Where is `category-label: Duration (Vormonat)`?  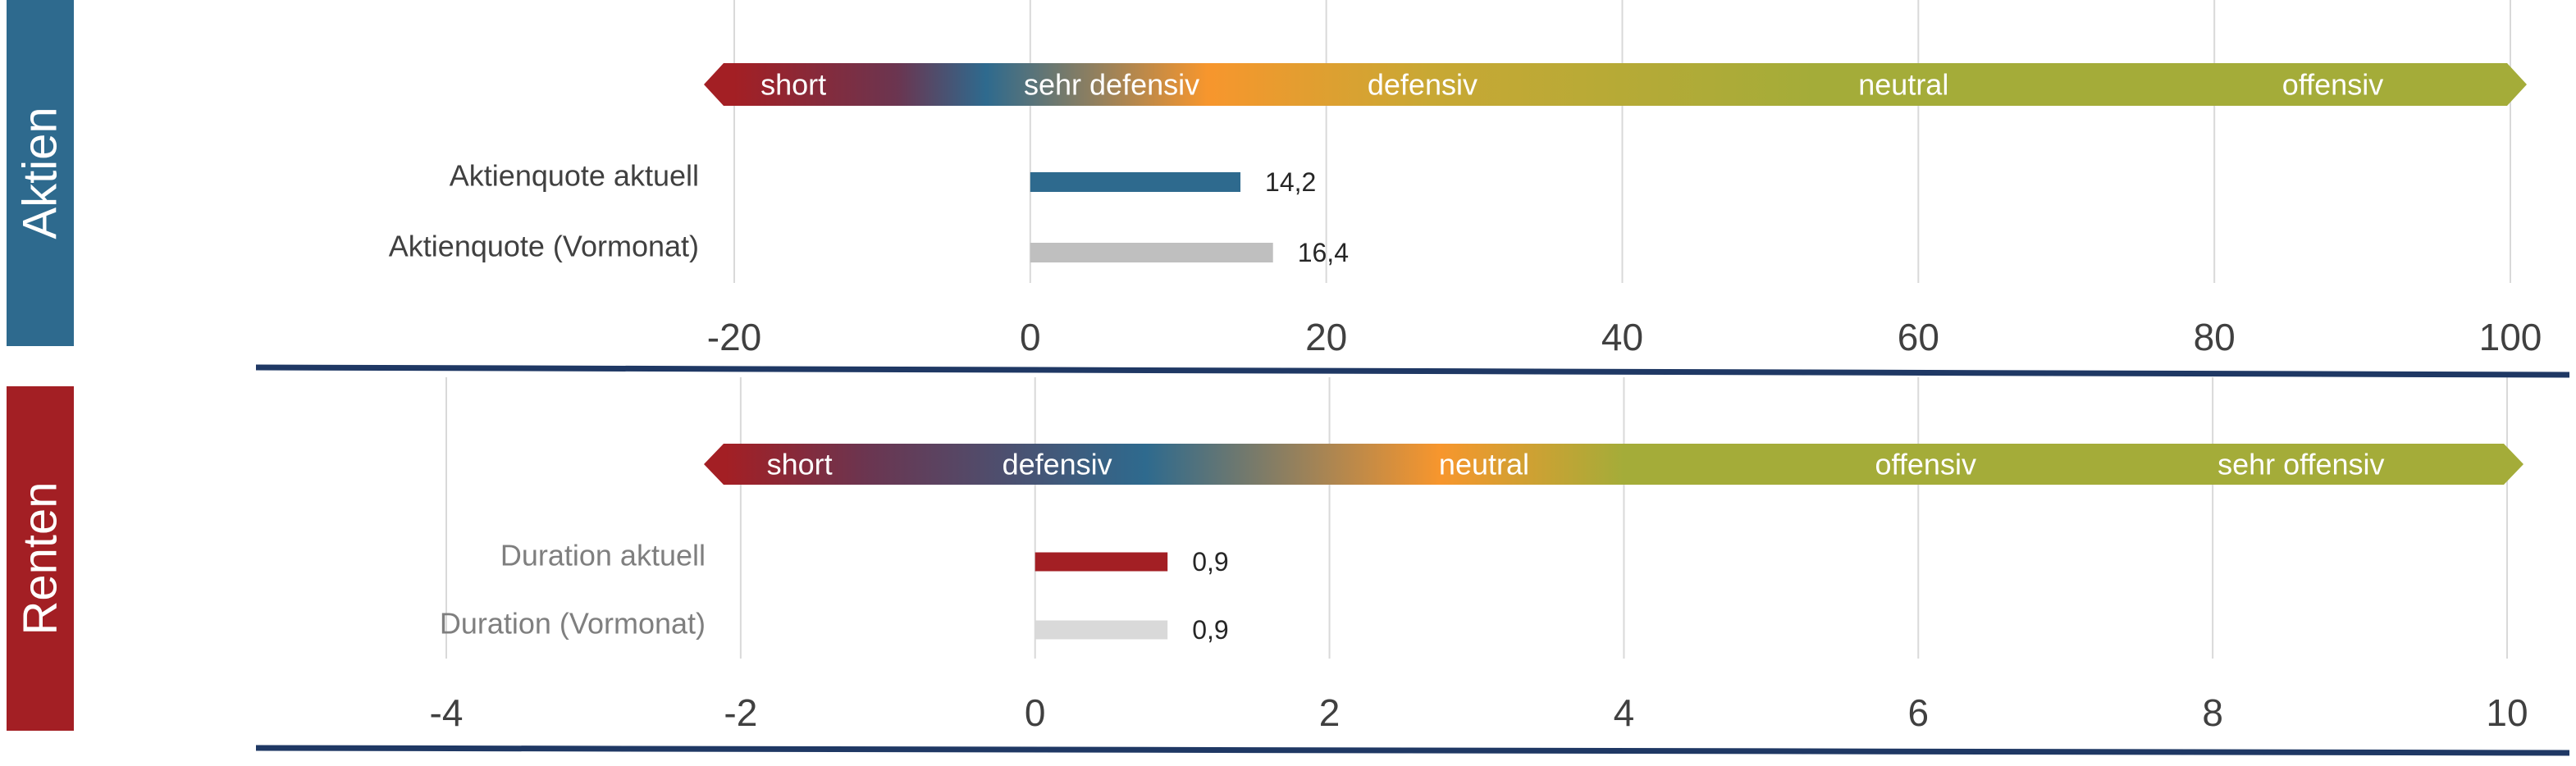 category-label: Duration (Vormonat) is located at coordinates (573, 624).